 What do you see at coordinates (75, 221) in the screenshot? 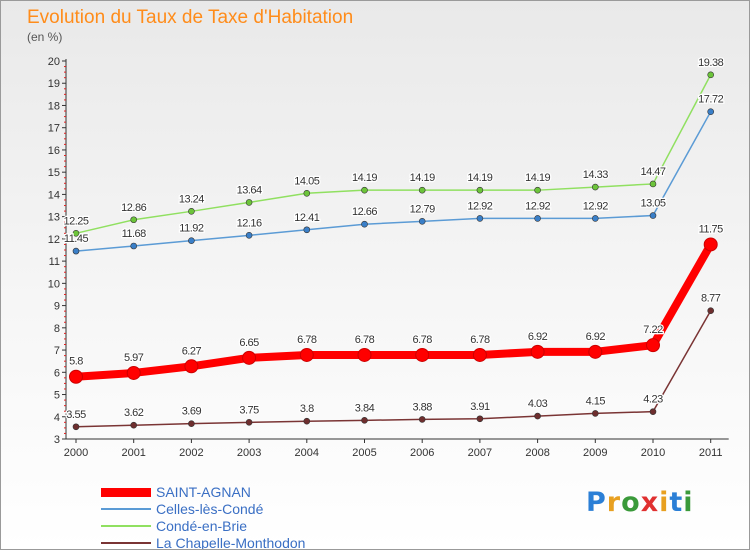
I see `data-label: 12.25` at bounding box center [75, 221].